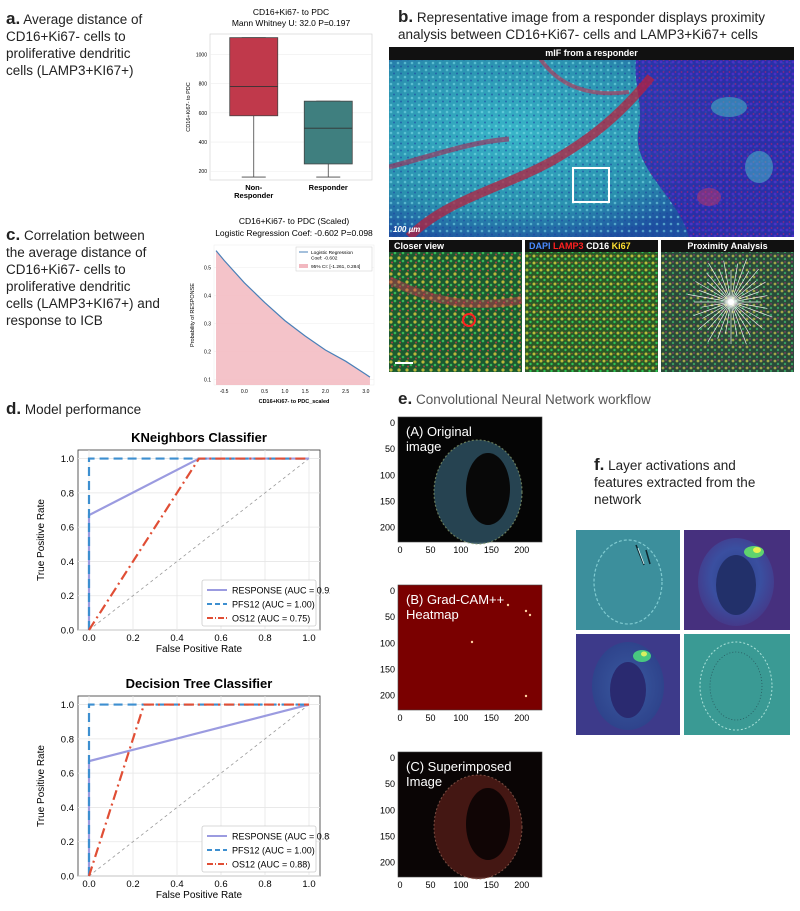 The height and width of the screenshot is (911, 800). I want to click on closer-view-panel: Closer view, so click(456, 306).